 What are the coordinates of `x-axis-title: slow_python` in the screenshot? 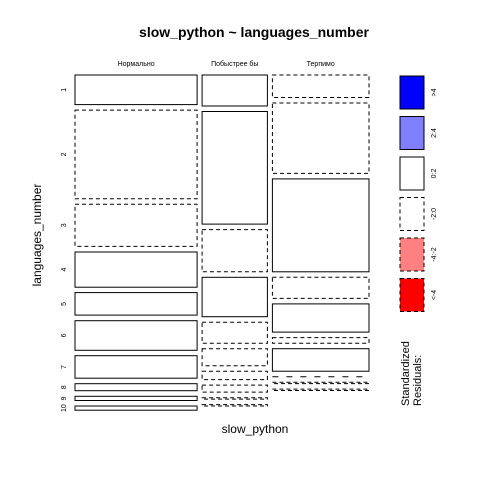 It's located at (255, 429).